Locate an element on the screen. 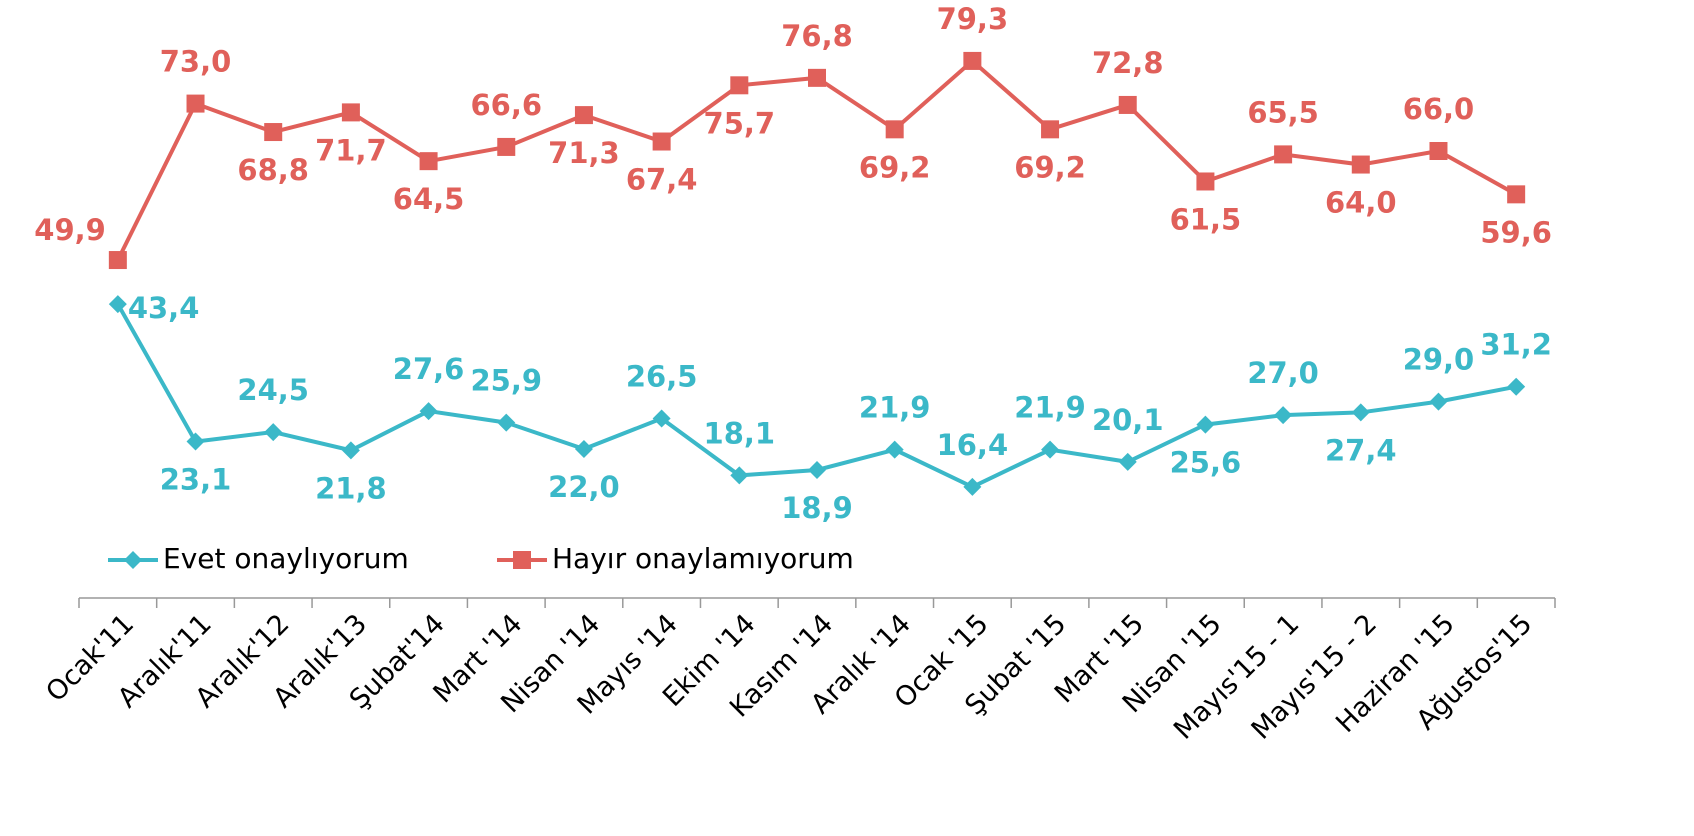  data-label: 27,4 is located at coordinates (1361, 450).